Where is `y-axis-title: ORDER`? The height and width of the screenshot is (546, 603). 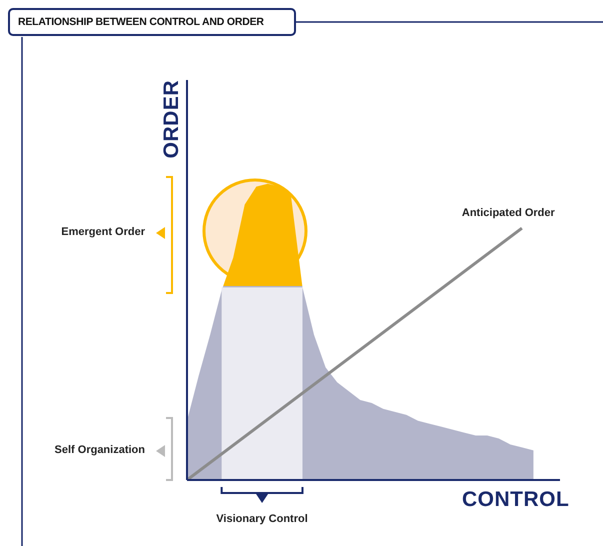
y-axis-title: ORDER is located at coordinates (172, 119).